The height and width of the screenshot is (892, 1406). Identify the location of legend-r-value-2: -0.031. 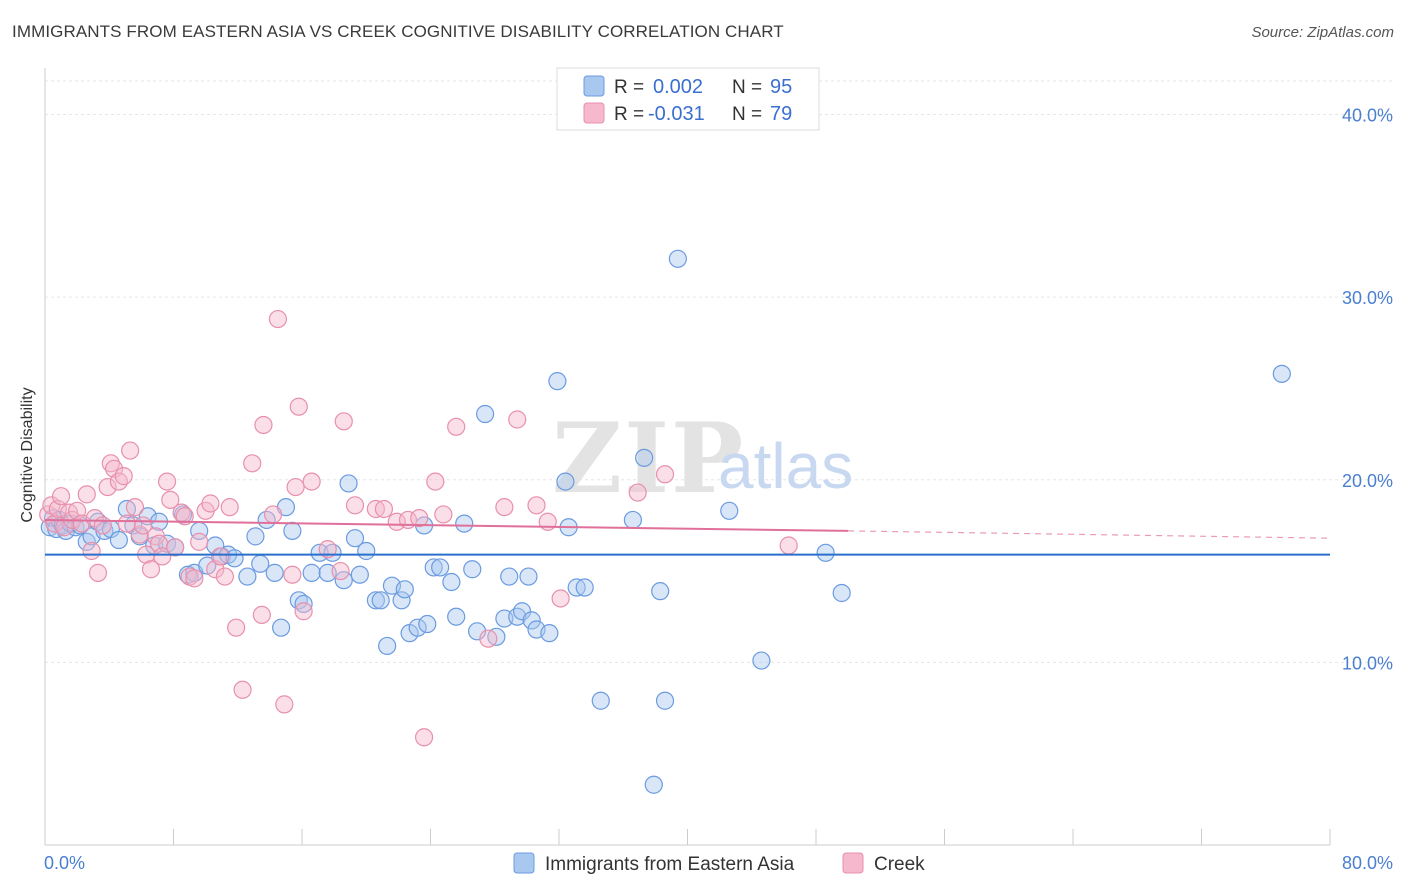
(676, 114).